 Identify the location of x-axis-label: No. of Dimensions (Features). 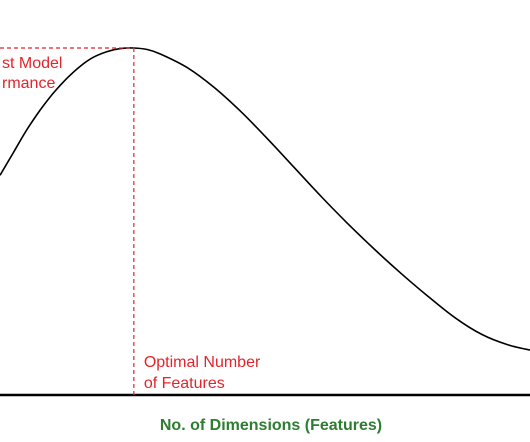
(271, 425).